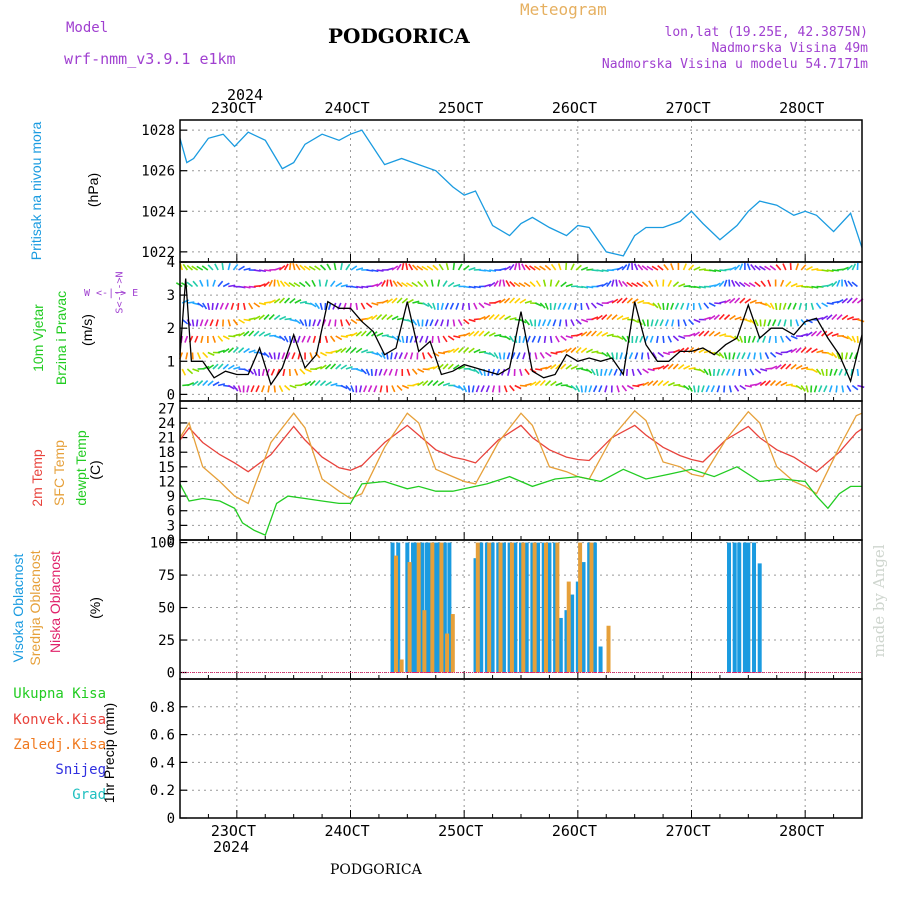 Image resolution: width=900 pixels, height=900 pixels. Describe the element at coordinates (158, 131) in the screenshot. I see `y-tick-label: 1028` at that location.